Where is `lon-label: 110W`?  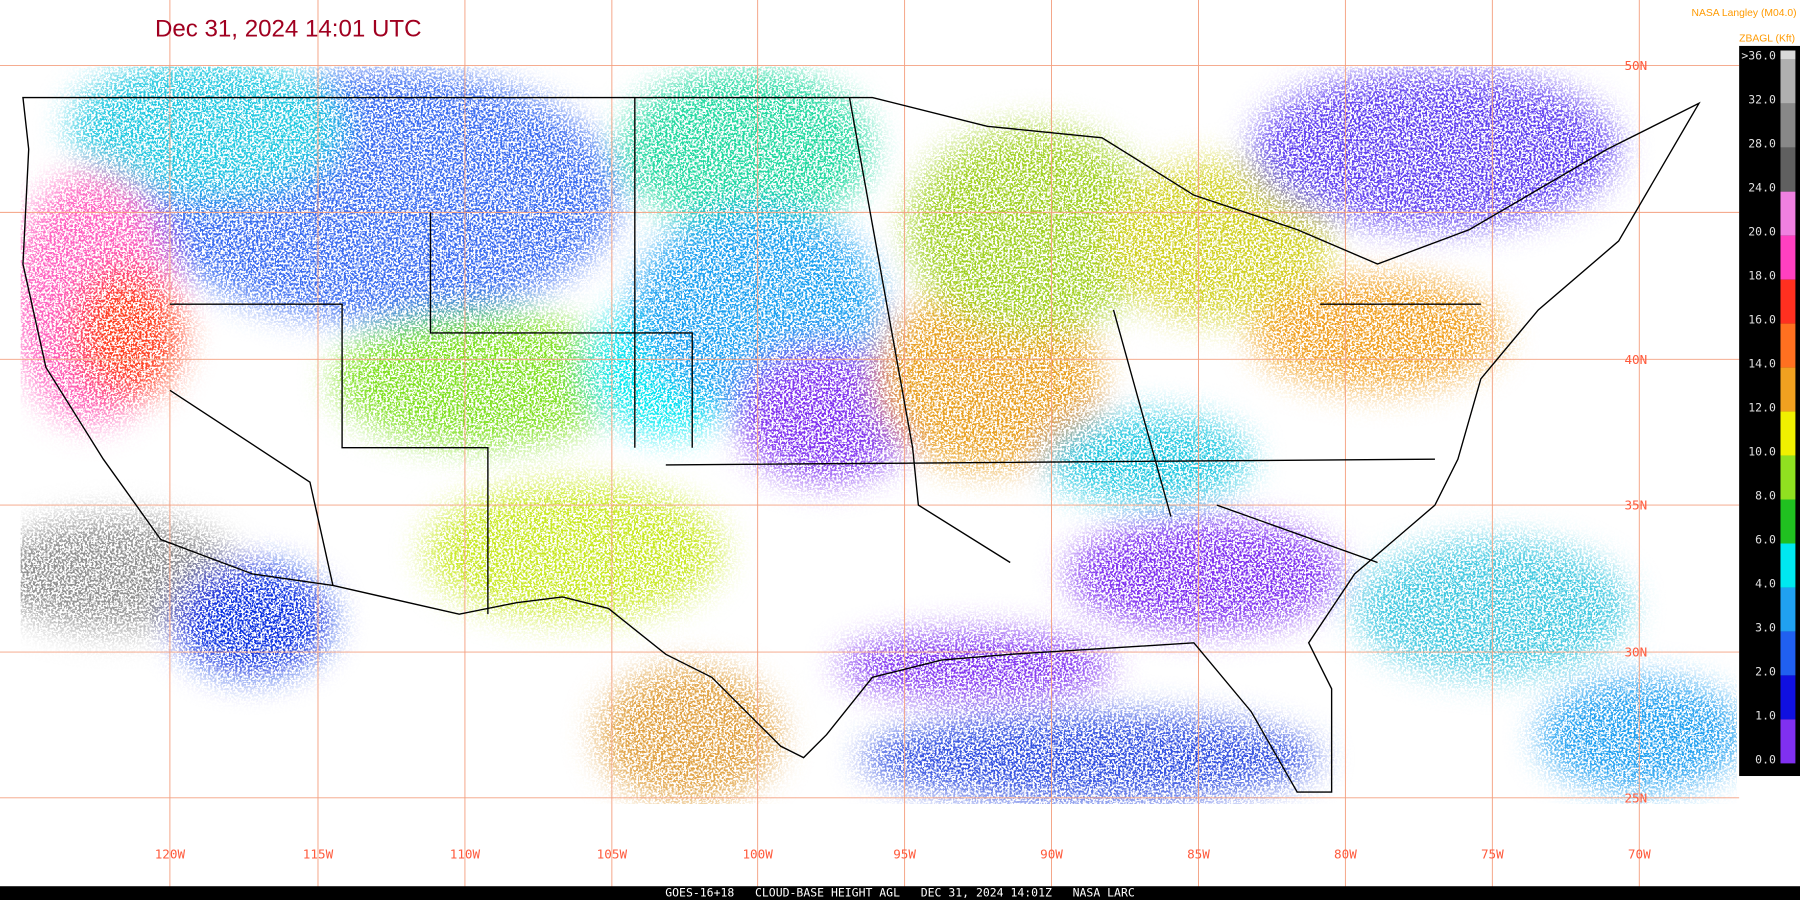
lon-label: 110W is located at coordinates (465, 854).